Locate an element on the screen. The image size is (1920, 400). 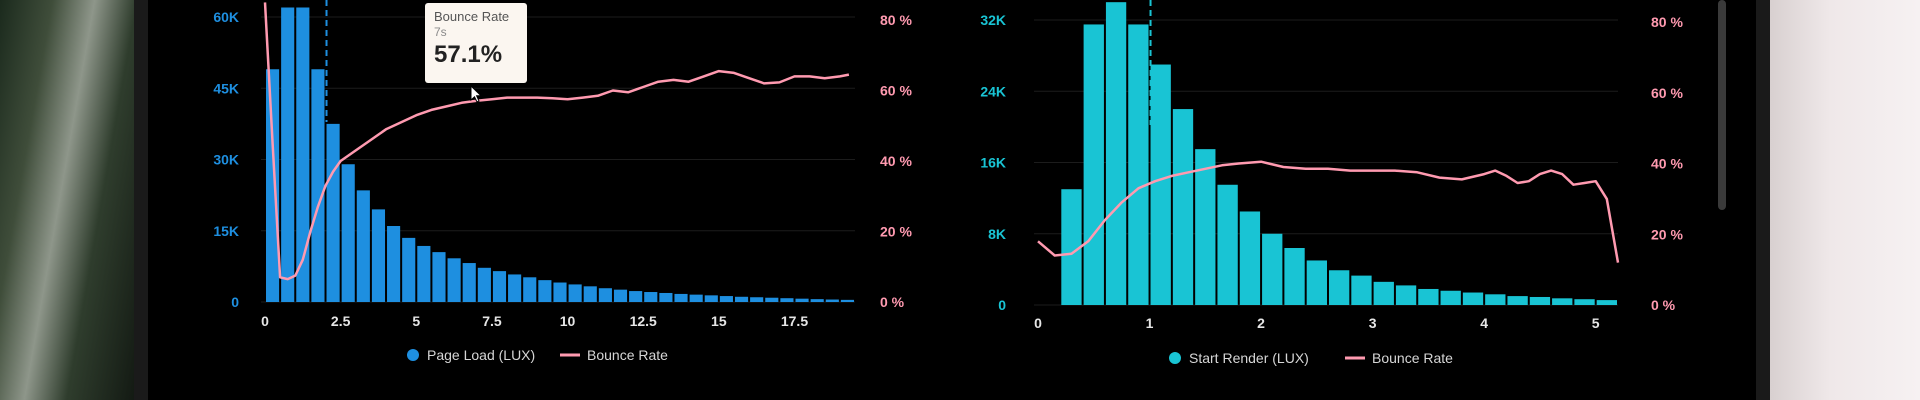
left-axis-tick-label: 45K is located at coordinates (226, 88).